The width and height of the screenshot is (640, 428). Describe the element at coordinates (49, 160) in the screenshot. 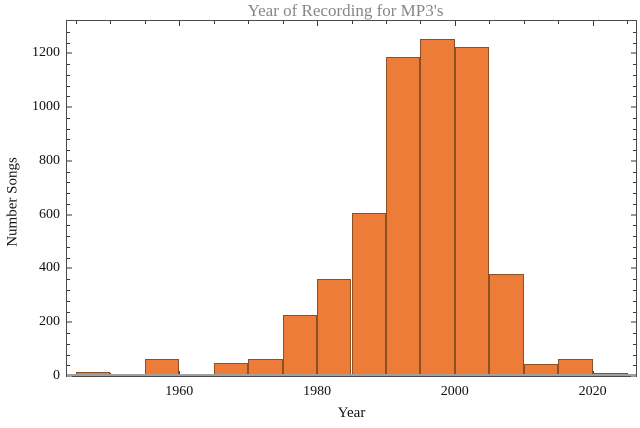

I see `y-tick-label: 800` at that location.